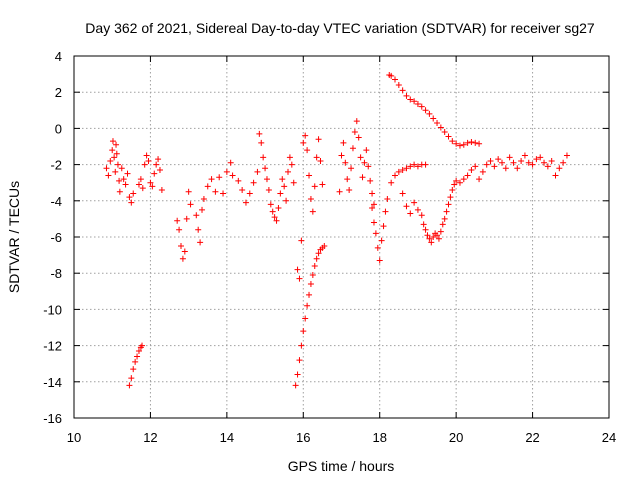 The height and width of the screenshot is (480, 640). I want to click on x-tick-label: 14, so click(227, 437).